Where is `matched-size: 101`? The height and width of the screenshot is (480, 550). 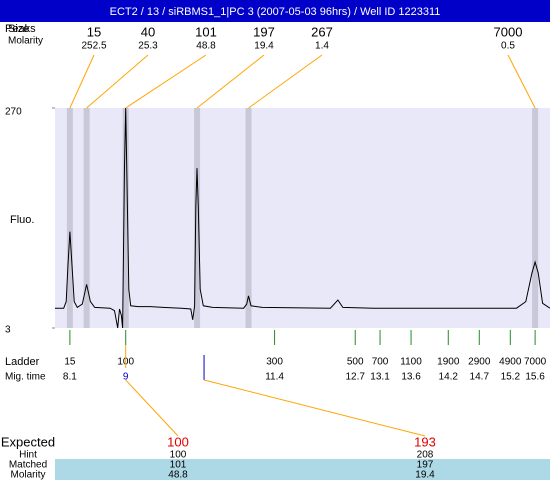 matched-size: 101 is located at coordinates (178, 465).